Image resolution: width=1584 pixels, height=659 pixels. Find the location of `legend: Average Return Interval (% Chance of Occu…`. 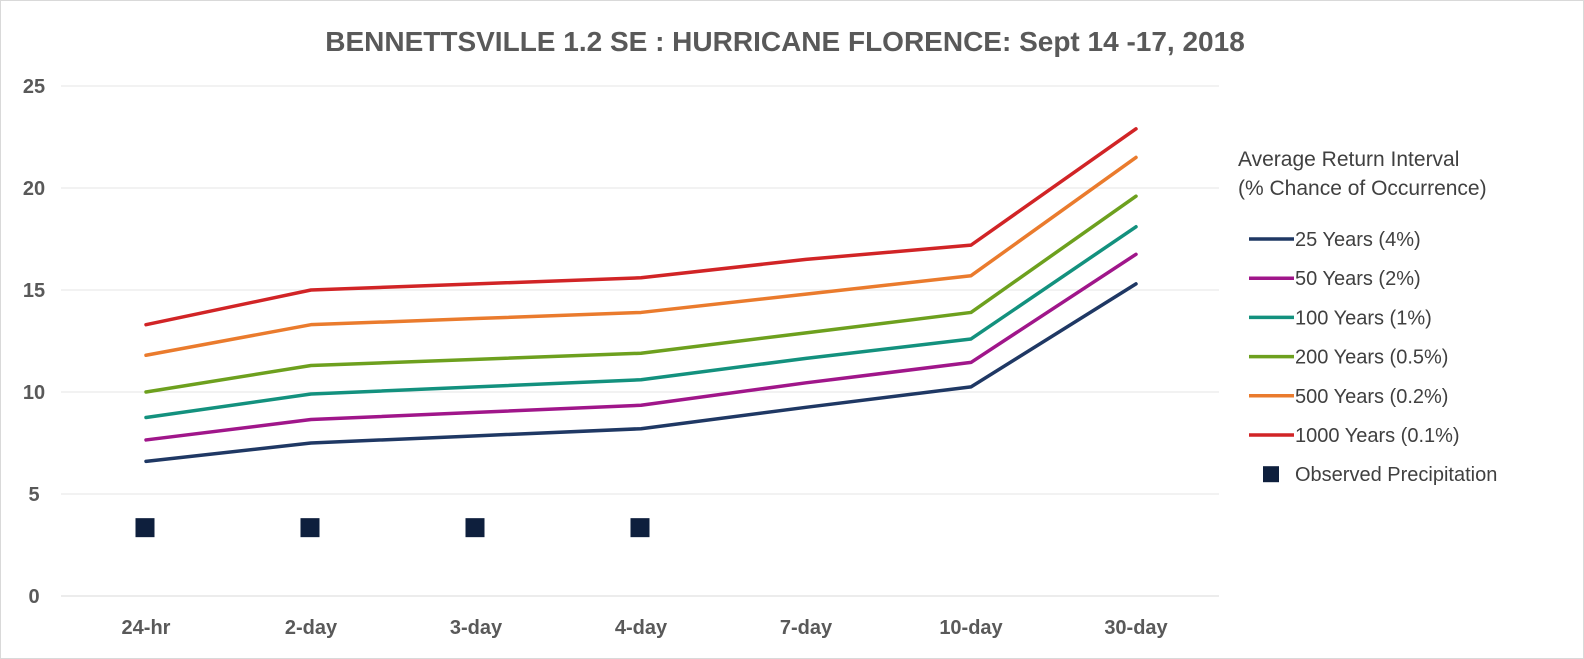

legend: Average Return Interval (% Chance of Occu… is located at coordinates (1367, 317).